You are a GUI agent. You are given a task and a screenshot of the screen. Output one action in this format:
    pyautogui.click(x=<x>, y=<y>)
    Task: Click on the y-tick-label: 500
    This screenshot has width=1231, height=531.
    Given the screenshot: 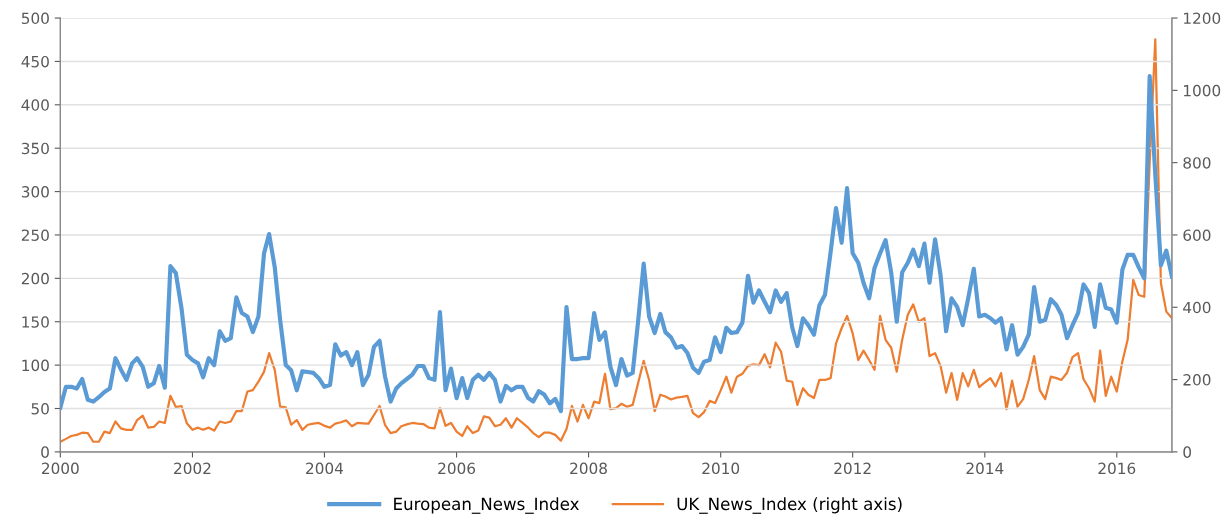 What is the action you would take?
    pyautogui.click(x=35, y=18)
    